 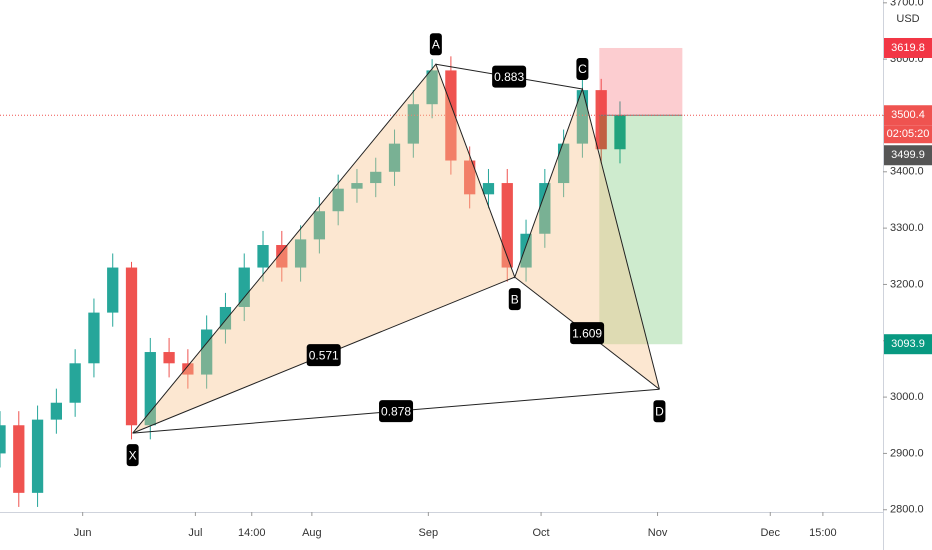 I want to click on ratio-label: 0.571, so click(x=324, y=355).